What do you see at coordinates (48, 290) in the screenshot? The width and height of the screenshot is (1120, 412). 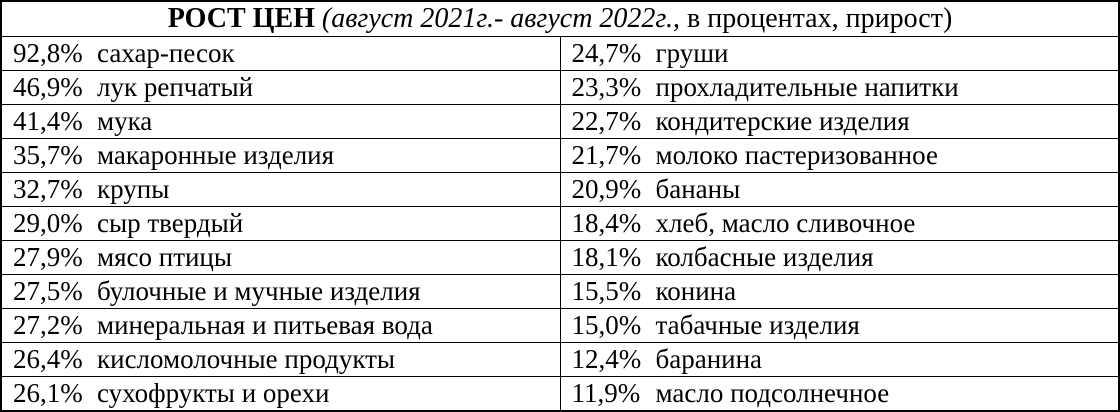 I see `pct-value: 27,5%` at bounding box center [48, 290].